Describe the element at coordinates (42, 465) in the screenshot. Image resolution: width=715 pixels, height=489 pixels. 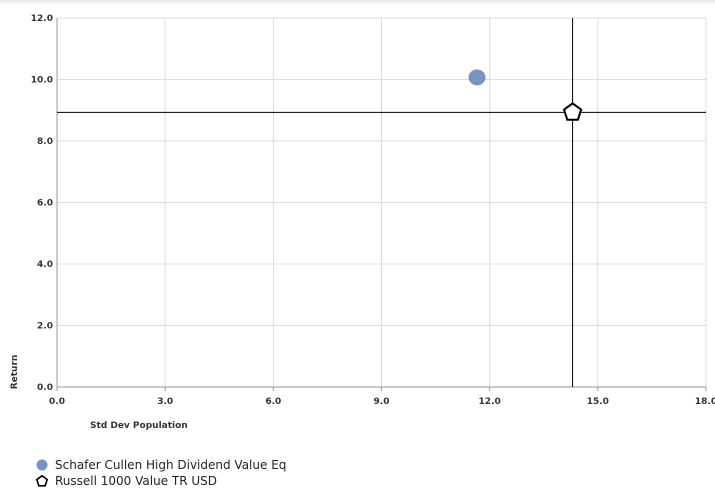
I see `circle-marker-icon` at that location.